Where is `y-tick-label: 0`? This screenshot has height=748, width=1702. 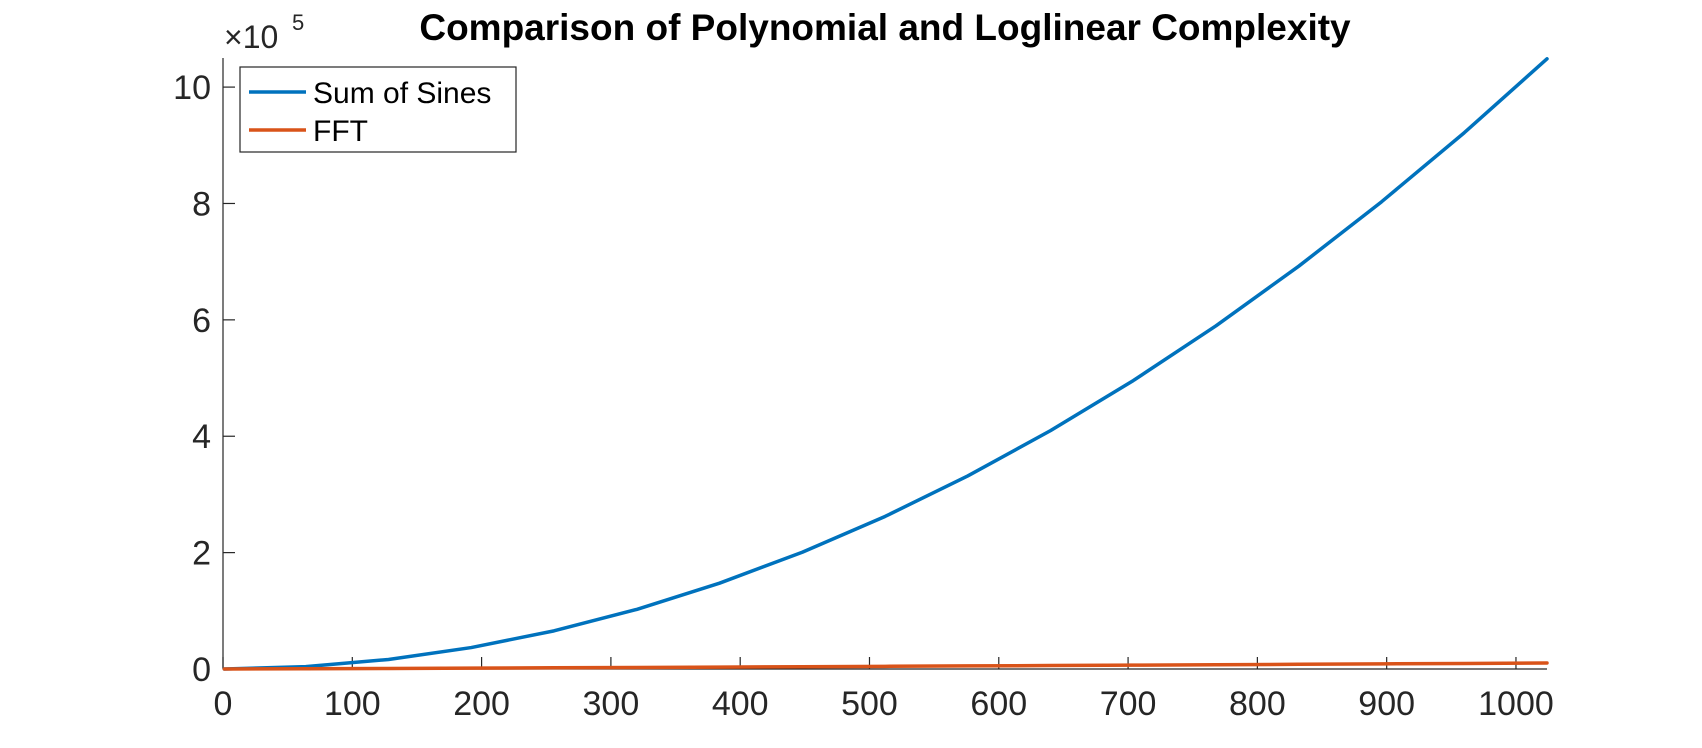
y-tick-label: 0 is located at coordinates (201, 670).